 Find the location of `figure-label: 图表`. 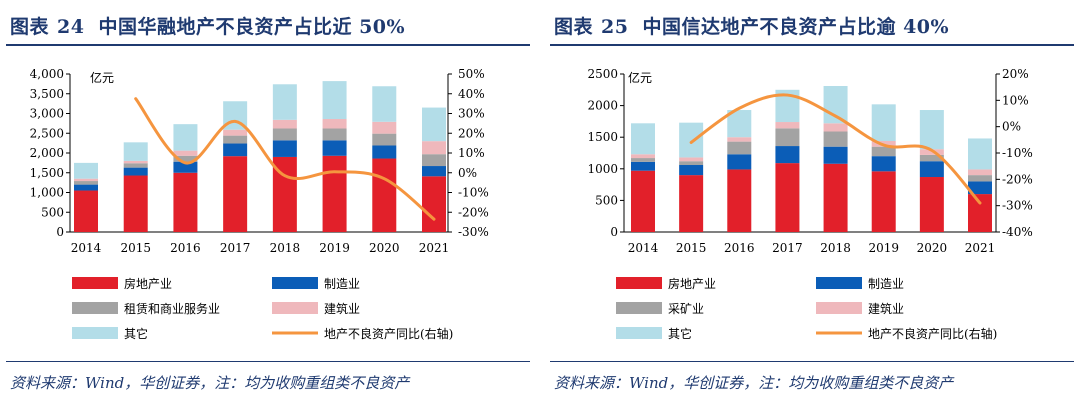

figure-label: 图表 is located at coordinates (574, 27).